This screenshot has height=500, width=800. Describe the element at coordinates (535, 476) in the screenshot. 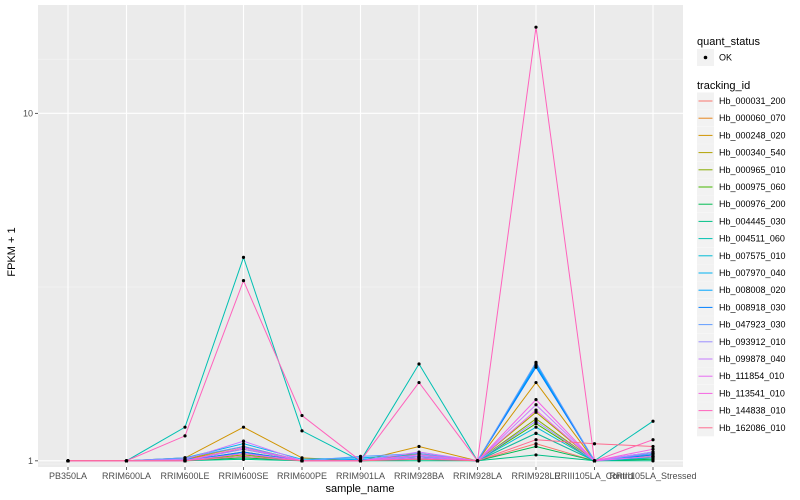

I see `x-tick-label: RRIM928LE` at that location.